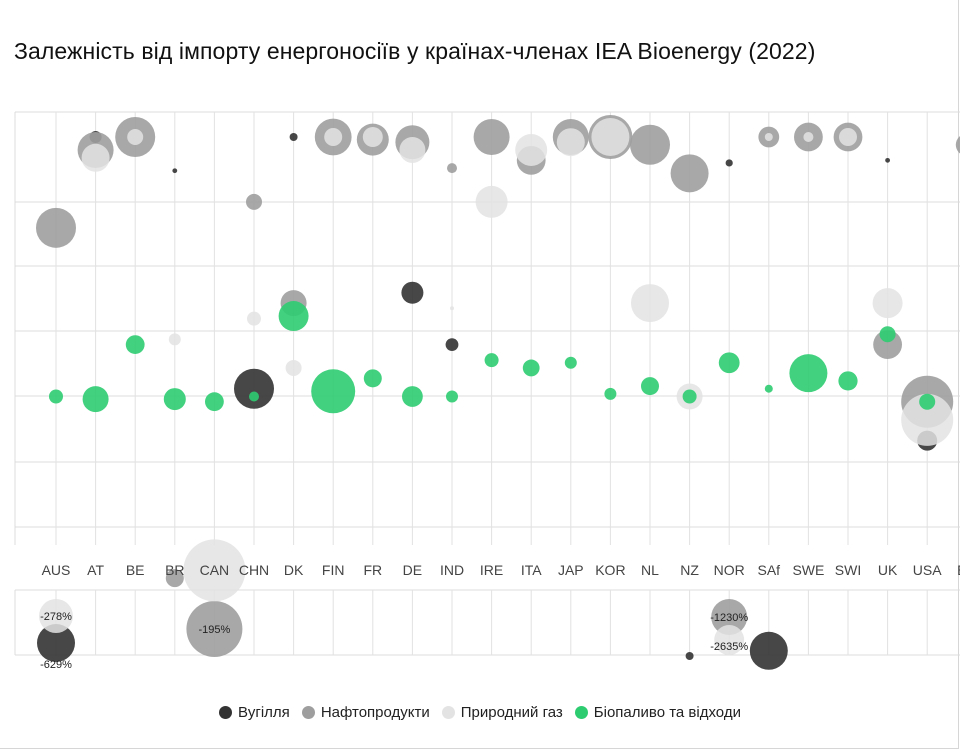  I want to click on bubble-2-IRE, so click(491, 201).